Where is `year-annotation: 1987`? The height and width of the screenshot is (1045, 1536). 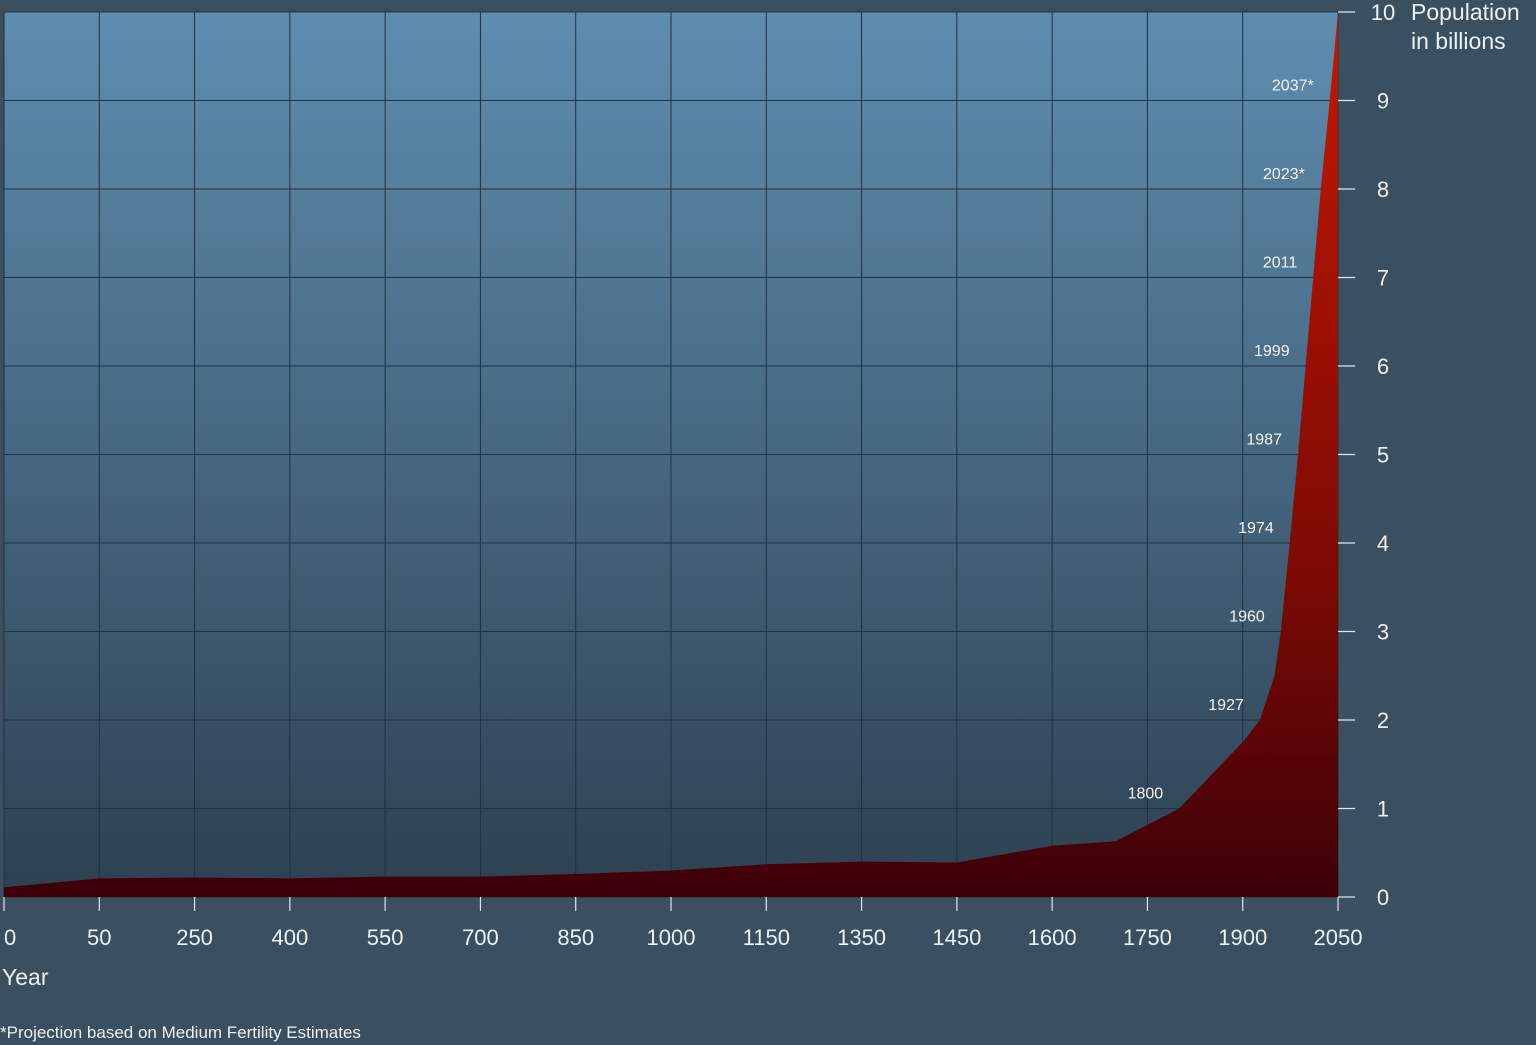 year-annotation: 1987 is located at coordinates (1264, 440).